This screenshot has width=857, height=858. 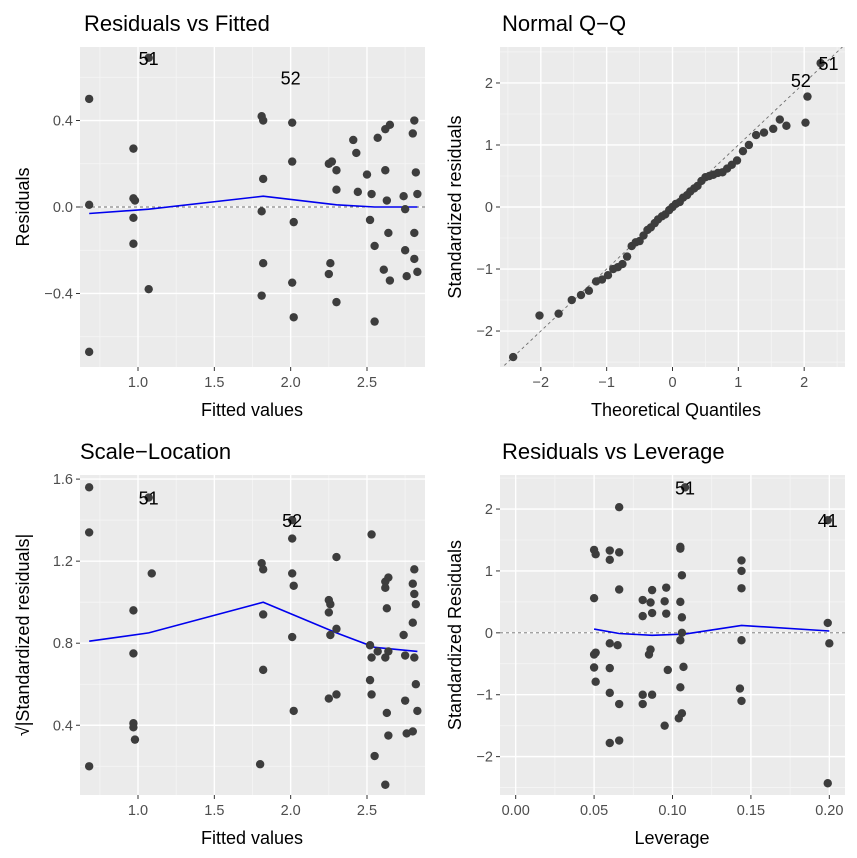 I want to click on x-tick-label: −2, so click(x=541, y=383).